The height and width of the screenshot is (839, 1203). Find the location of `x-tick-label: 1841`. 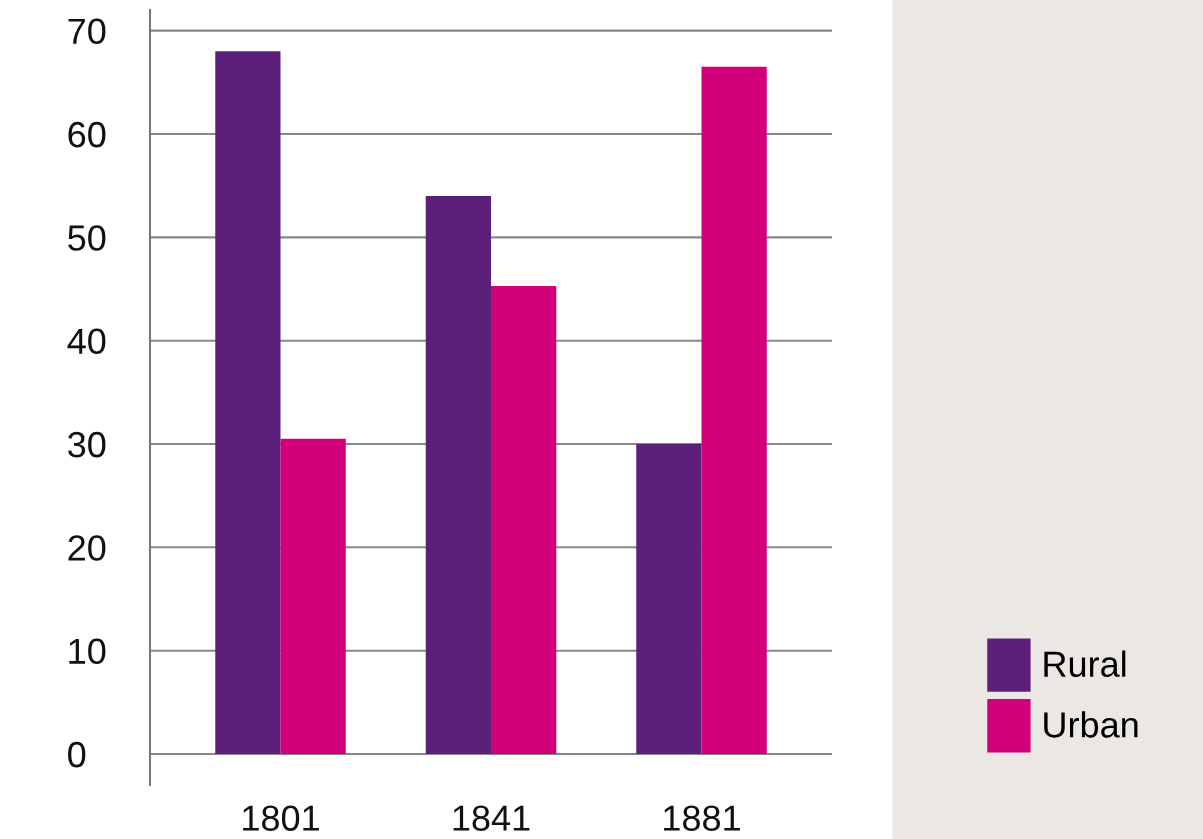

x-tick-label: 1841 is located at coordinates (491, 818).